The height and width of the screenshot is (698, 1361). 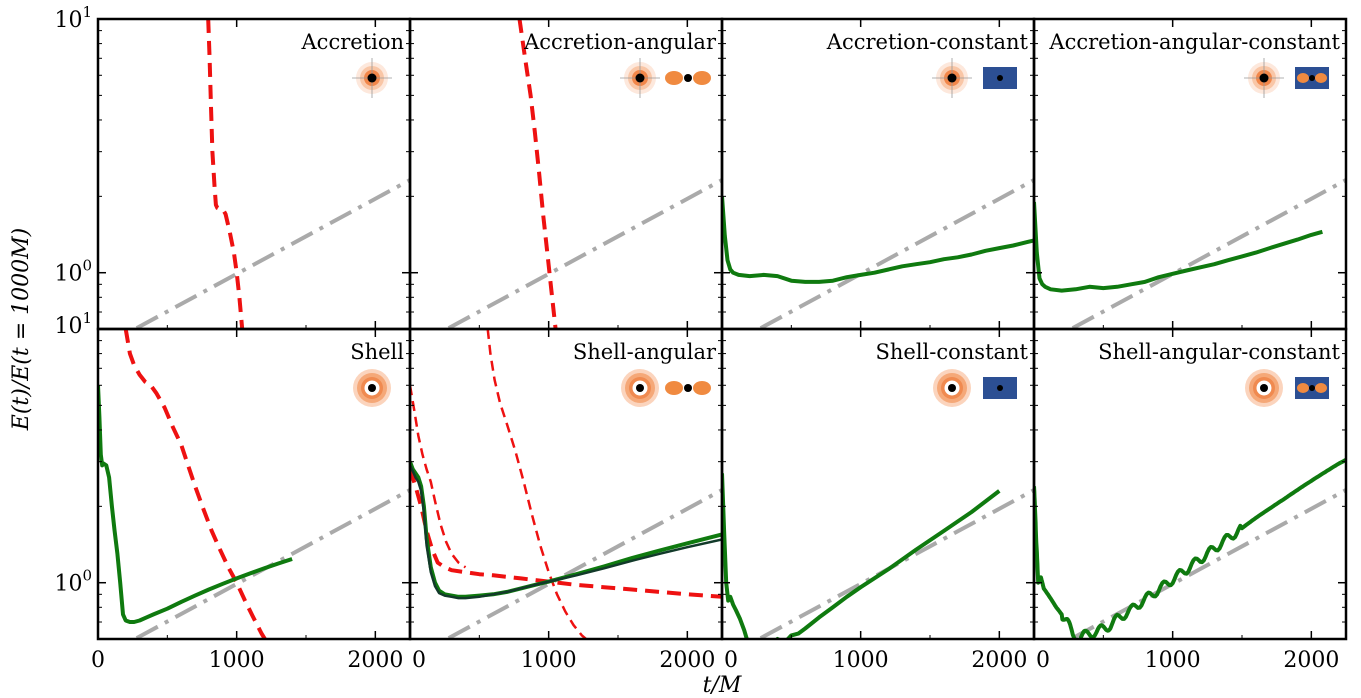 What do you see at coordinates (927, 42) in the screenshot?
I see `panel-title: Accretion-constant` at bounding box center [927, 42].